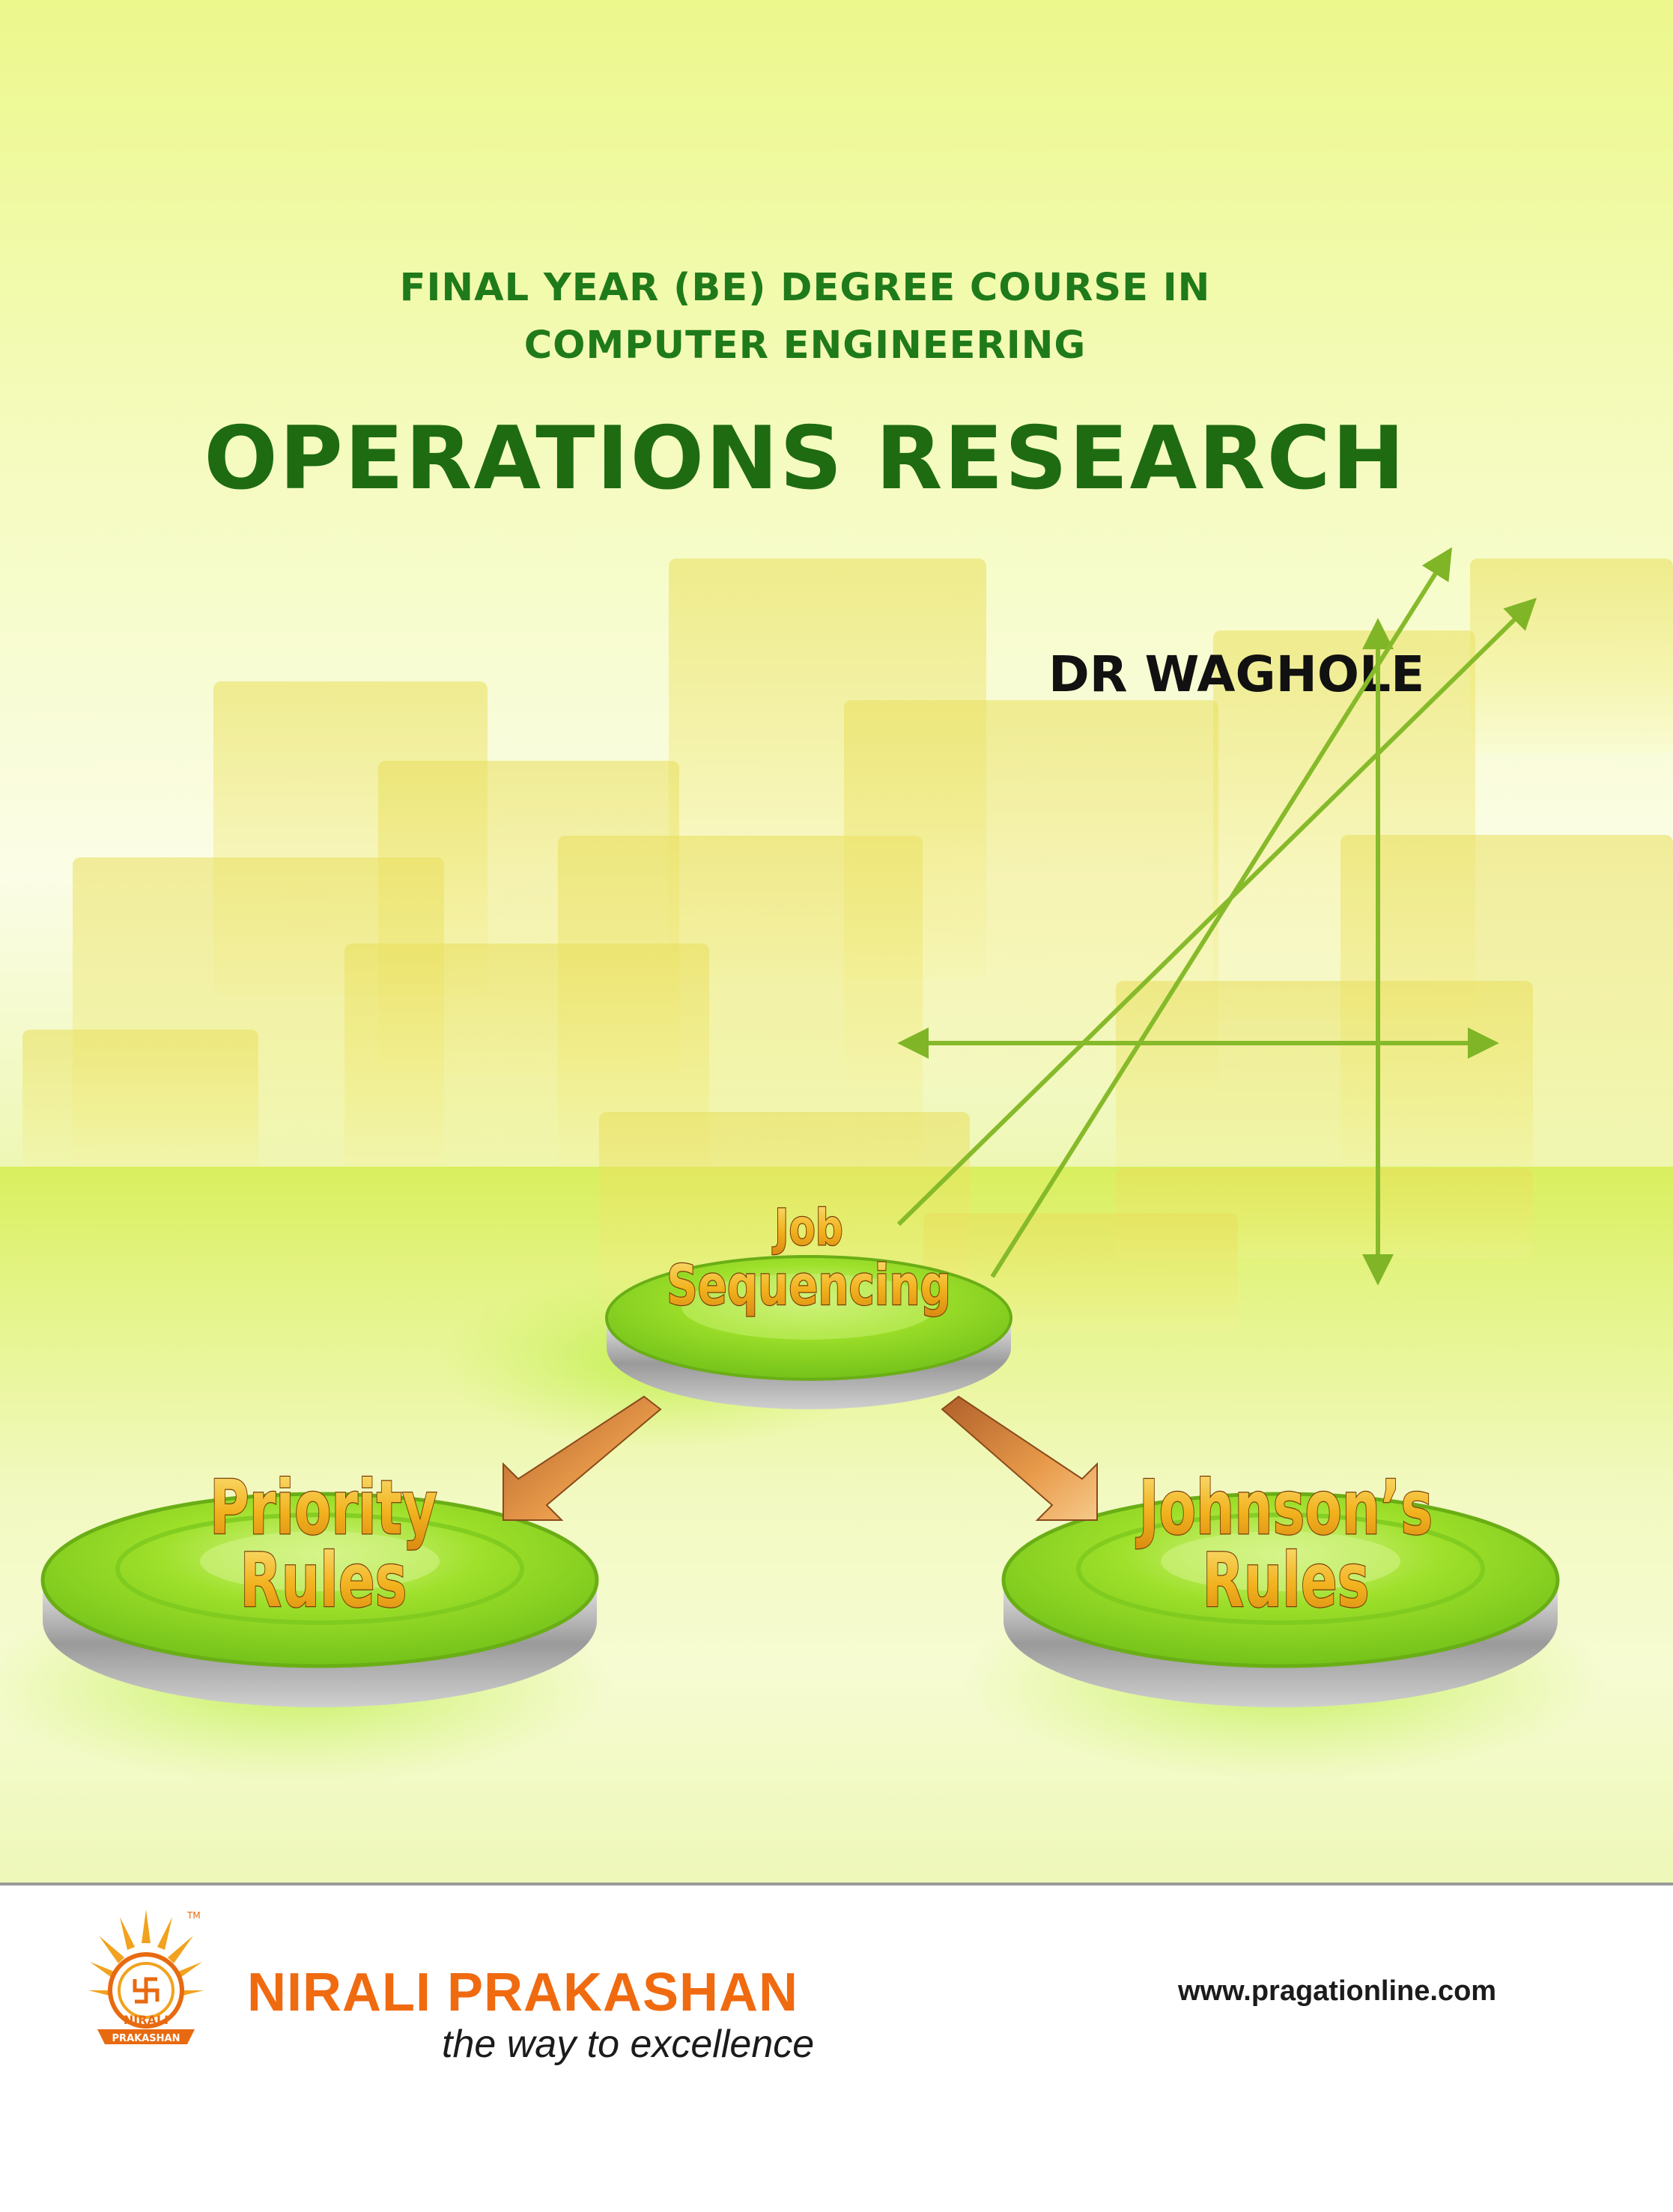 This screenshot has width=1673, height=2212. What do you see at coordinates (146, 1953) in the screenshot?
I see `sun-rays-icon` at bounding box center [146, 1953].